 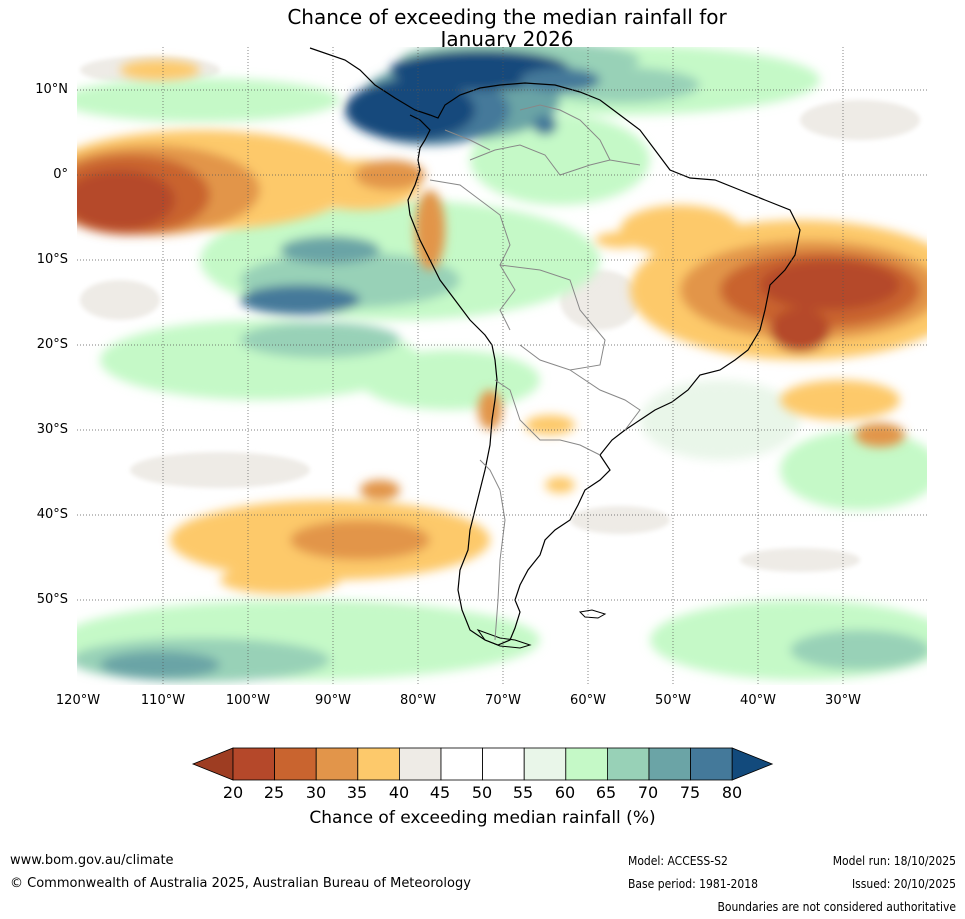 What do you see at coordinates (52, 259) in the screenshot?
I see `lat-label-10s: 10°S` at bounding box center [52, 259].